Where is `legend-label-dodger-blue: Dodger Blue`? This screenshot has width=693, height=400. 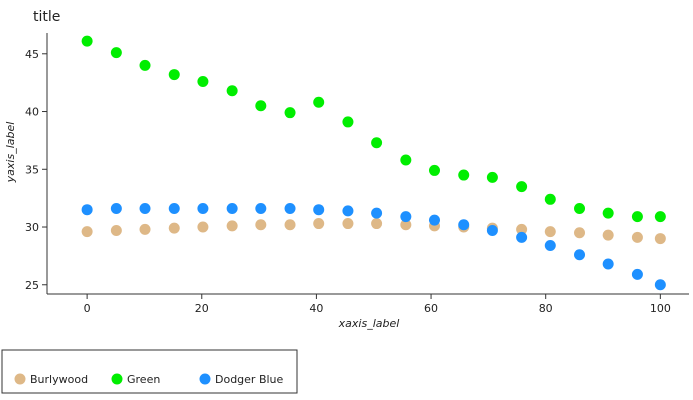
legend-label-dodger-blue: Dodger Blue is located at coordinates (249, 379).